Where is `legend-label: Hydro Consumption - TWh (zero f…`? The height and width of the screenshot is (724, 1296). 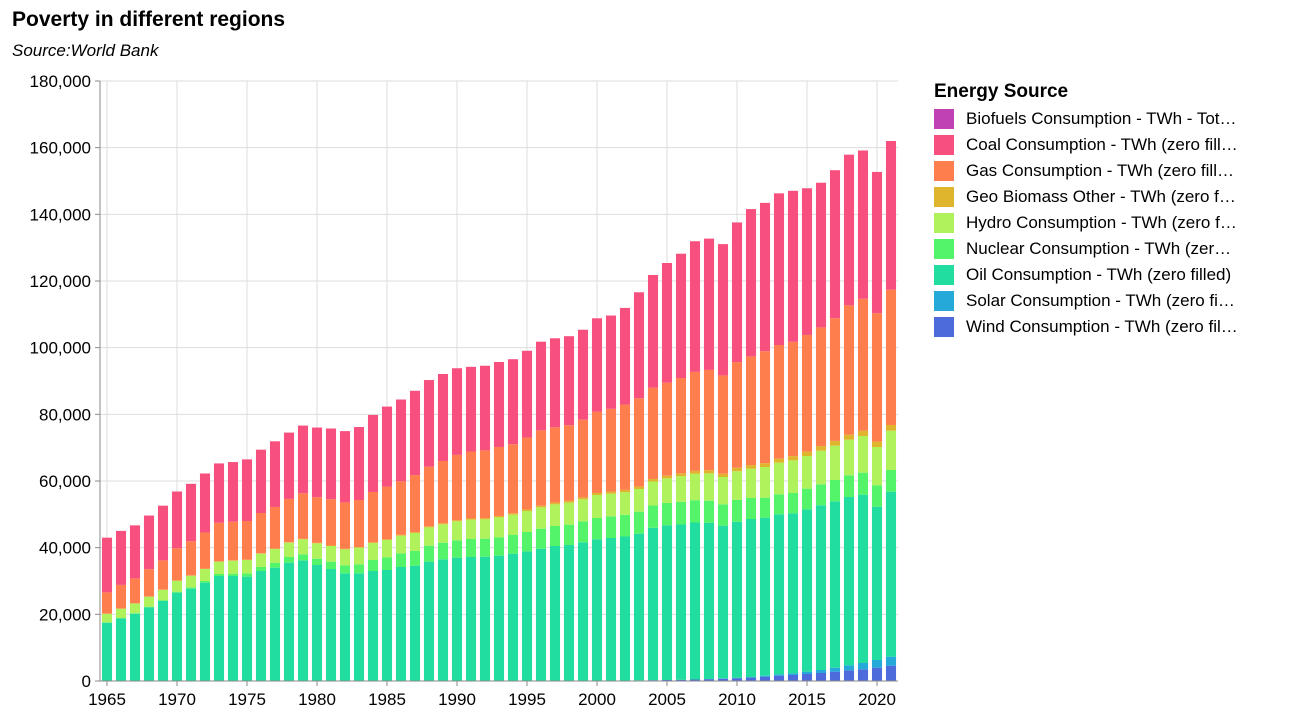
legend-label: Hydro Consumption - TWh (zero f… is located at coordinates (1101, 222).